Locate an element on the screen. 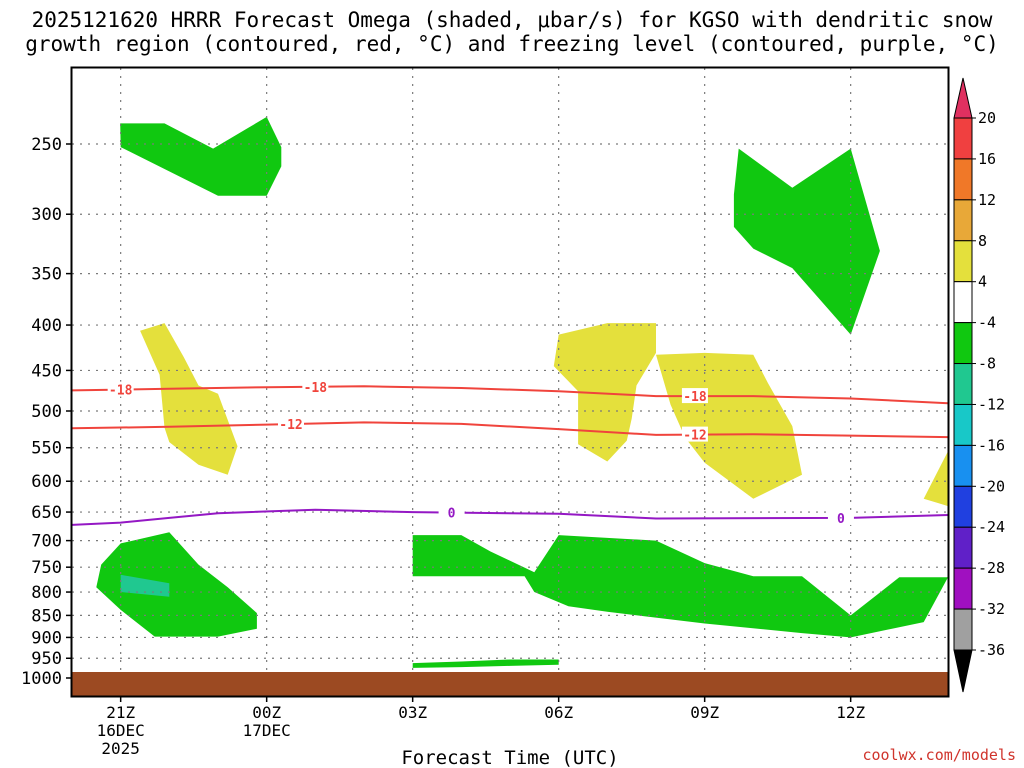 The width and height of the screenshot is (1024, 768). colorbar-label-12: -32 is located at coordinates (991, 609).